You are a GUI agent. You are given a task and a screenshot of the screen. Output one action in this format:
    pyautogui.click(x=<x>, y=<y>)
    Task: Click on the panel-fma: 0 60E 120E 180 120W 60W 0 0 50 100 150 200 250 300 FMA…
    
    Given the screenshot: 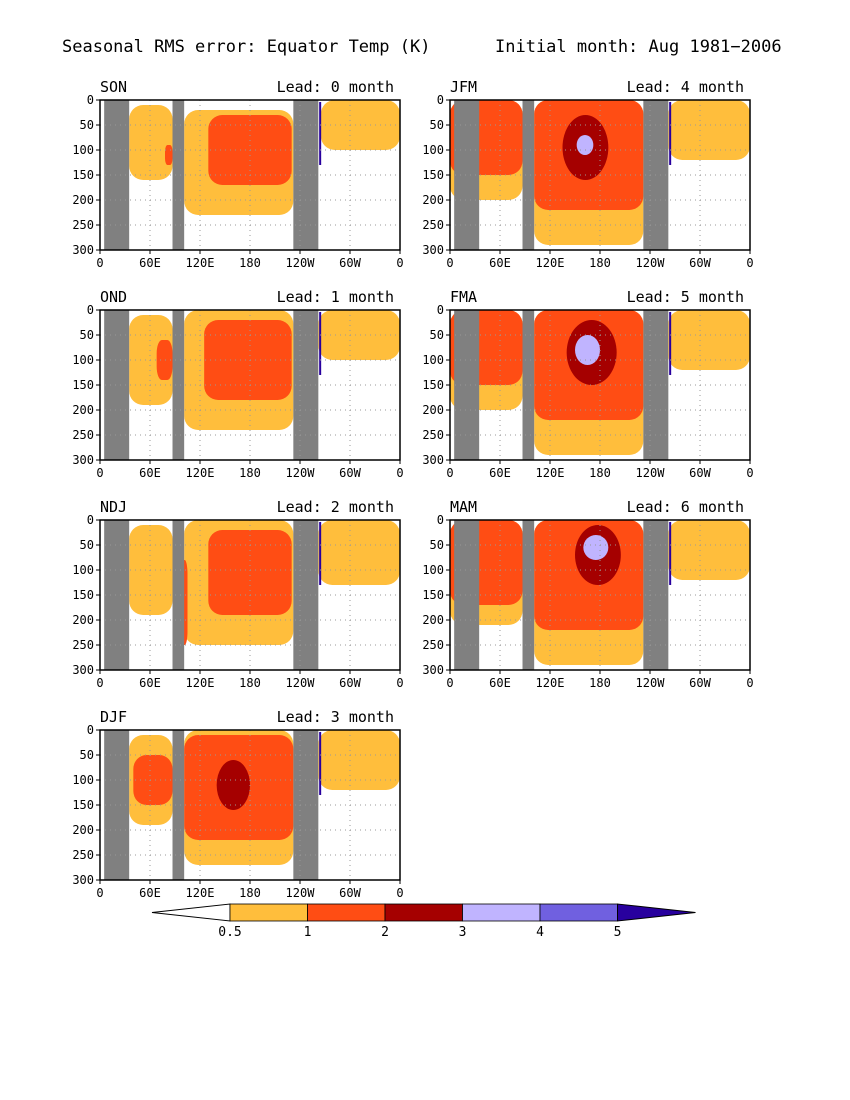 What is the action you would take?
    pyautogui.click(x=587, y=384)
    